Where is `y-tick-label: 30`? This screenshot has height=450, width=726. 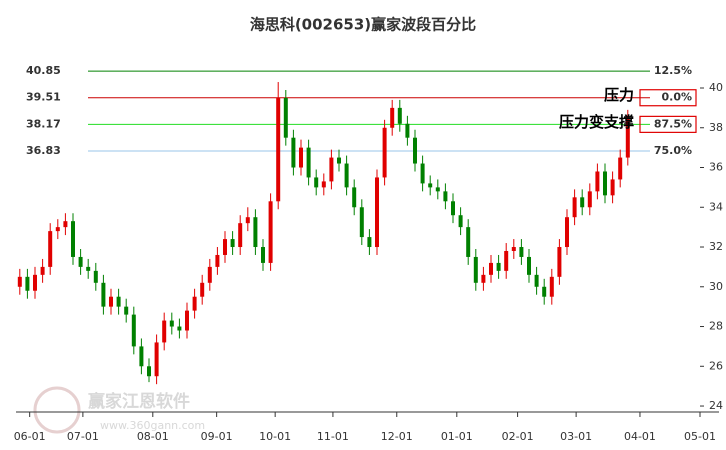
y-tick-label: 30 is located at coordinates (716, 286).